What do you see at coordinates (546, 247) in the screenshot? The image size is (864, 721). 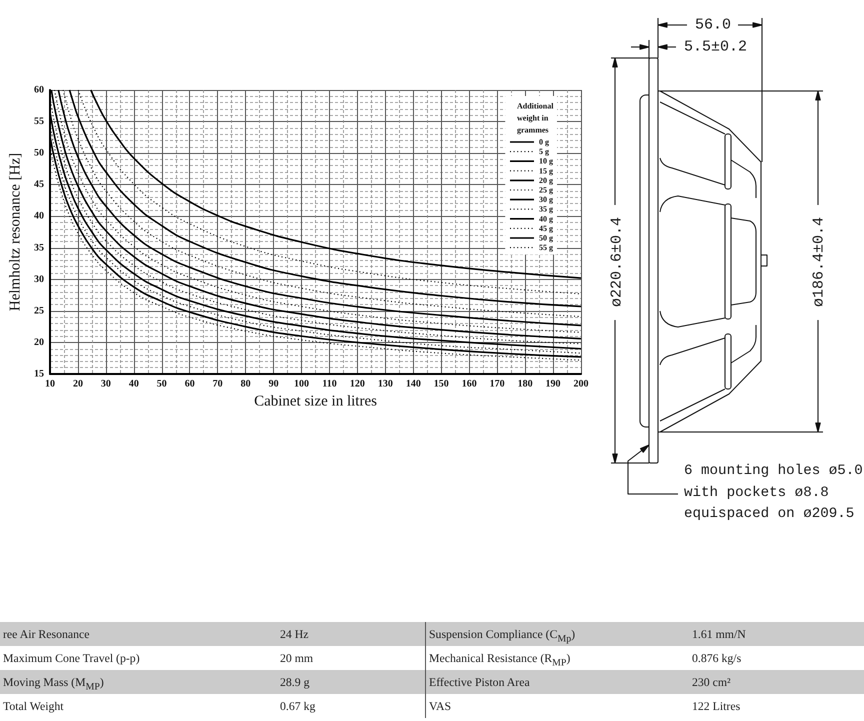 I see `legend-label: 55 g` at bounding box center [546, 247].